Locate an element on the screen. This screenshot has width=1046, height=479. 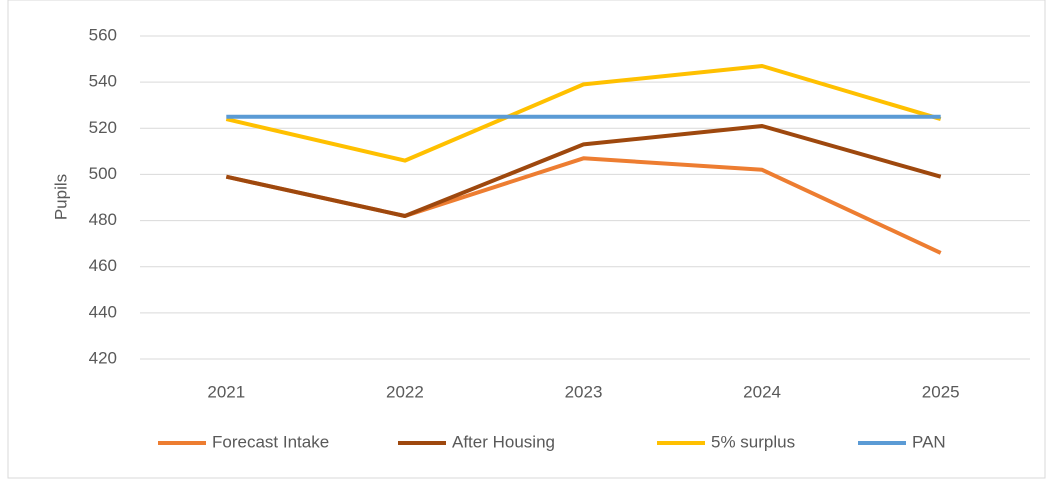
legend-label: Forecast Intake is located at coordinates (270, 441).